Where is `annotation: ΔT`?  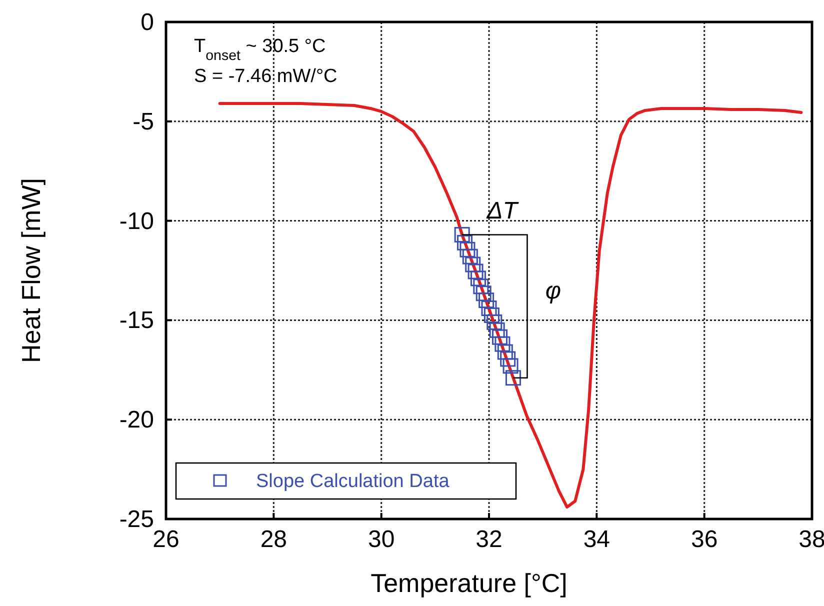
annotation: ΔT is located at coordinates (503, 211).